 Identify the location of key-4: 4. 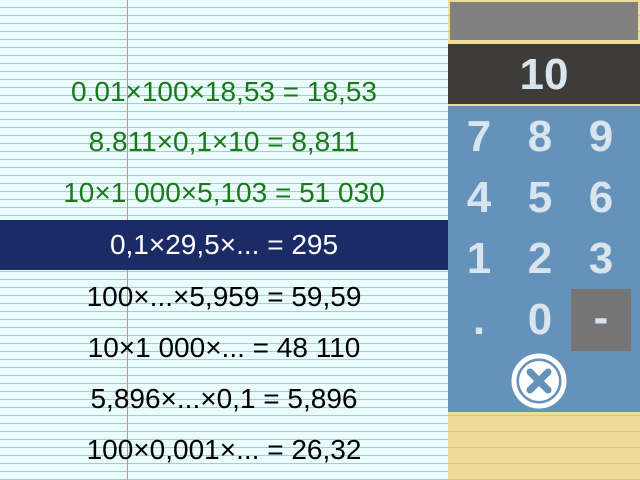
(479, 197).